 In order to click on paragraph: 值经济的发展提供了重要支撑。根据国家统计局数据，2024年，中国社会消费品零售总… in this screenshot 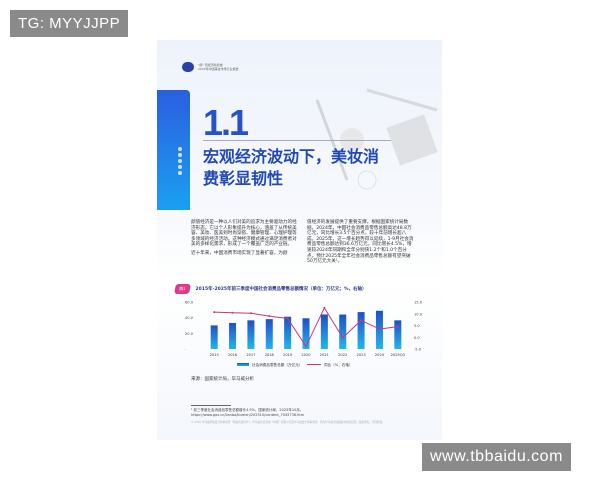, I will do `click(360, 242)`.